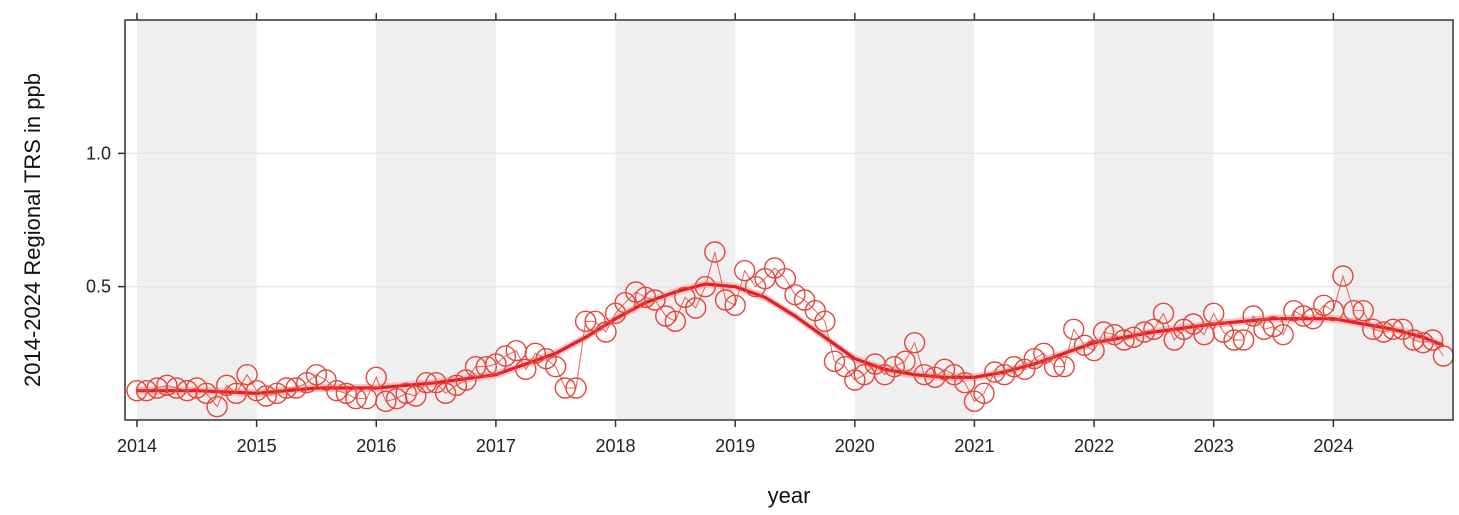  Describe the element at coordinates (1333, 446) in the screenshot. I see `x-tick-label: 2024` at that location.